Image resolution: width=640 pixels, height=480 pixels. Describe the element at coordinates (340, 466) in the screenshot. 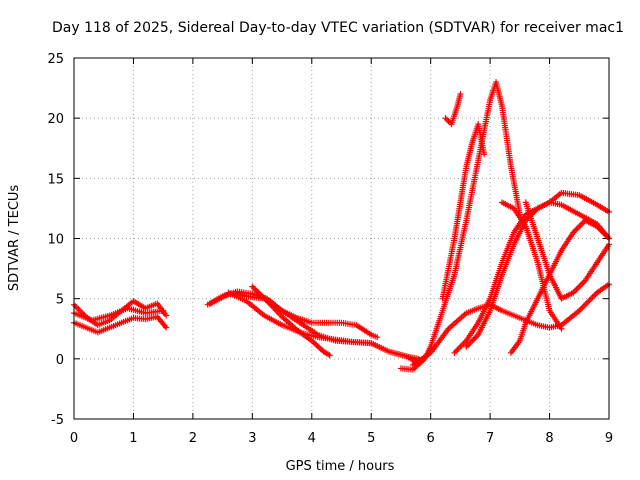

I see `x-axis-label: GPS time / hours` at that location.